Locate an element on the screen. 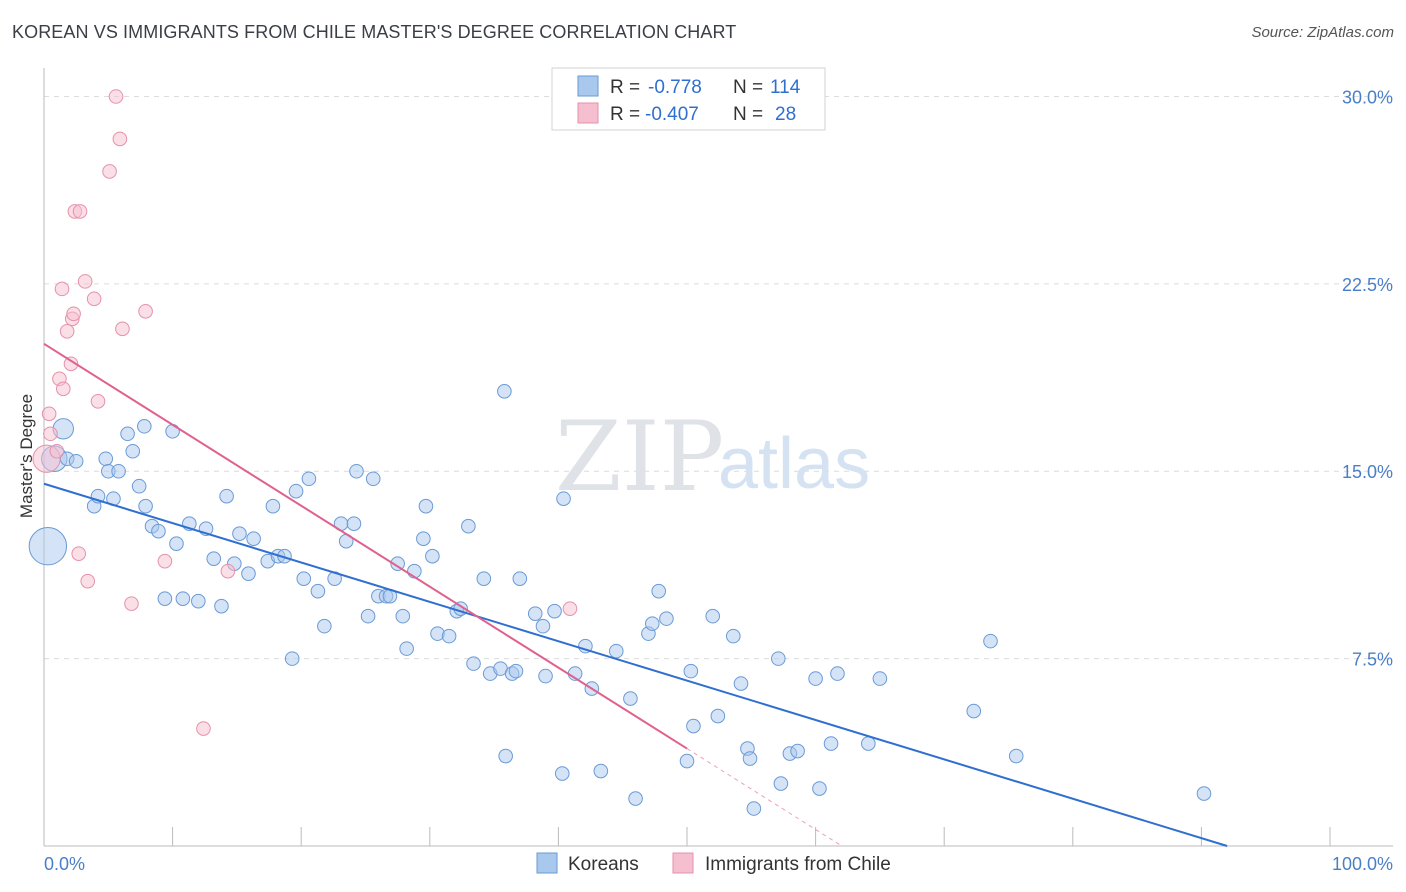 This screenshot has width=1406, height=892. x-tick-label-max: 100.0% is located at coordinates (1362, 864).